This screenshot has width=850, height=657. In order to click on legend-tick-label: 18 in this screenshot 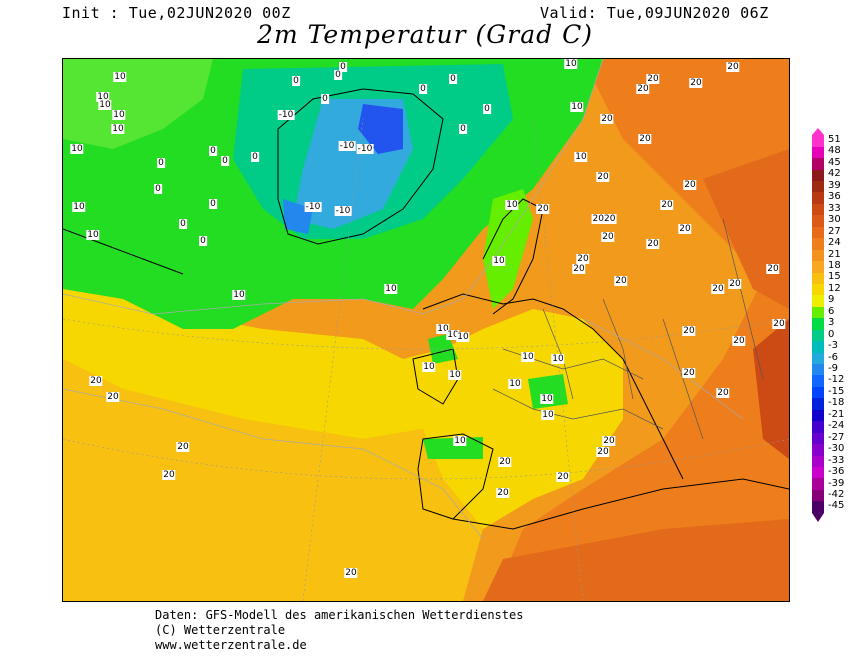, I will do `click(834, 265)`.